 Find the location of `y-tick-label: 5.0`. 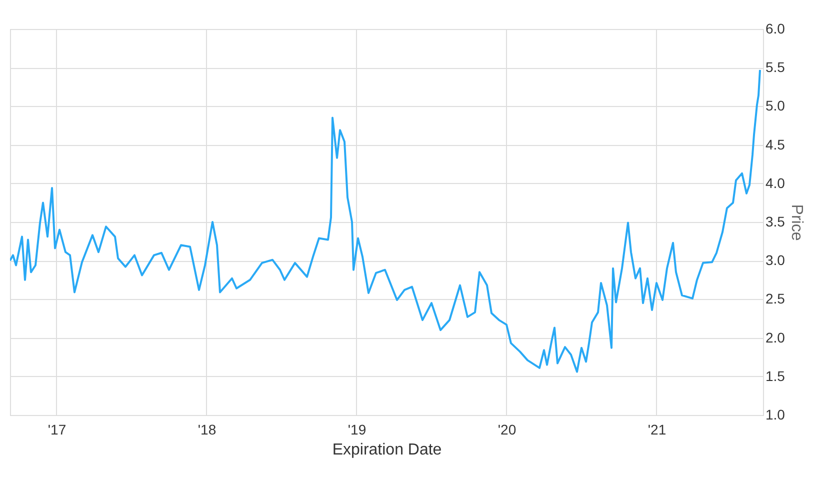

y-tick-label: 5.0 is located at coordinates (776, 106).